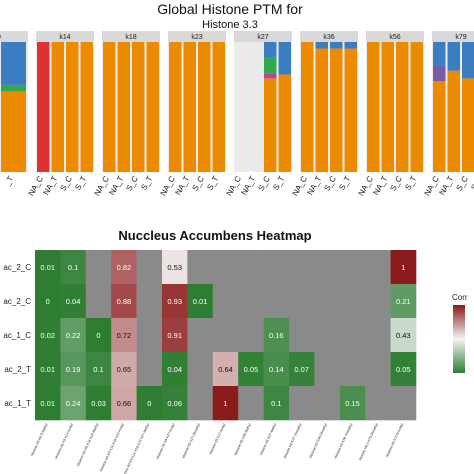 The height and width of the screenshot is (474, 474). Describe the element at coordinates (87, 445) in the screenshot. I see `column-label: Histone H3 K9 K14 K18 Methyl` at that location.